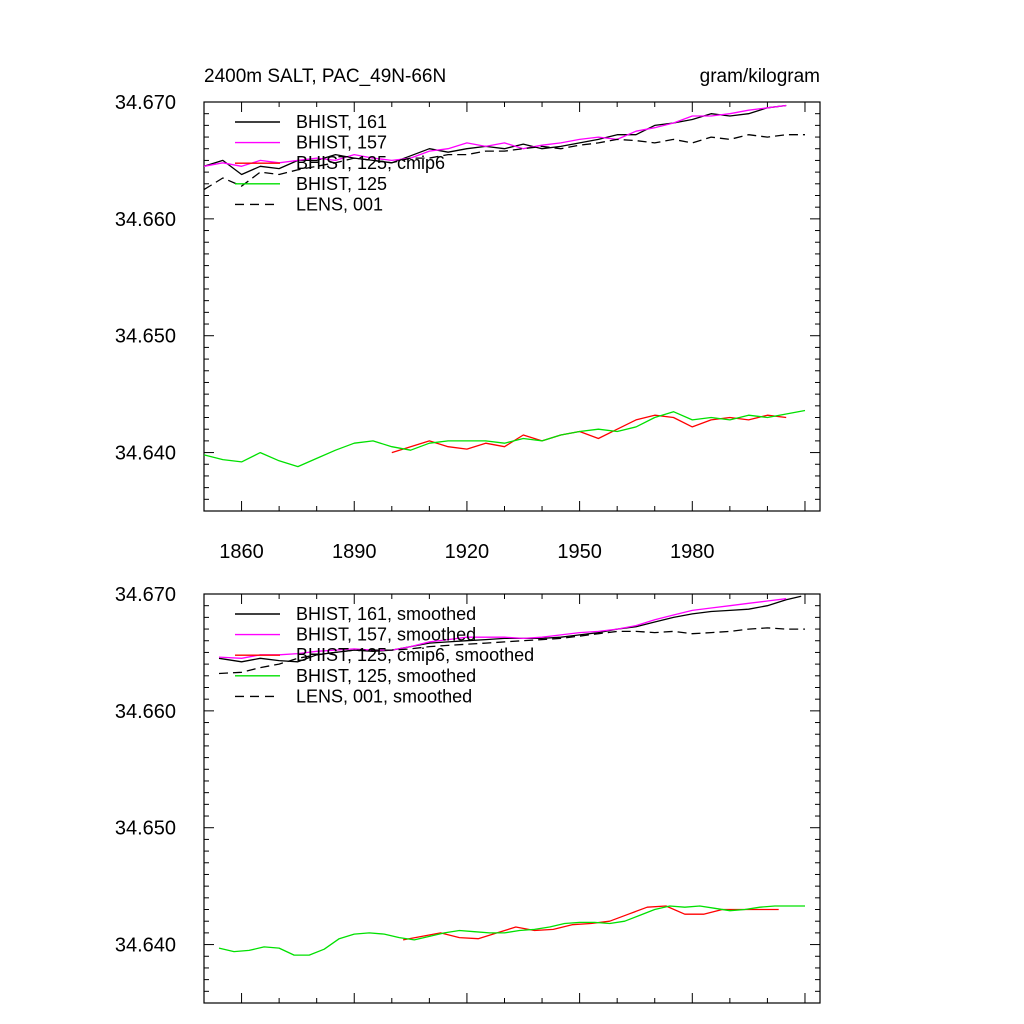 This screenshot has height=1024, width=1024. I want to click on x-tick-label: 1920, so click(467, 552).